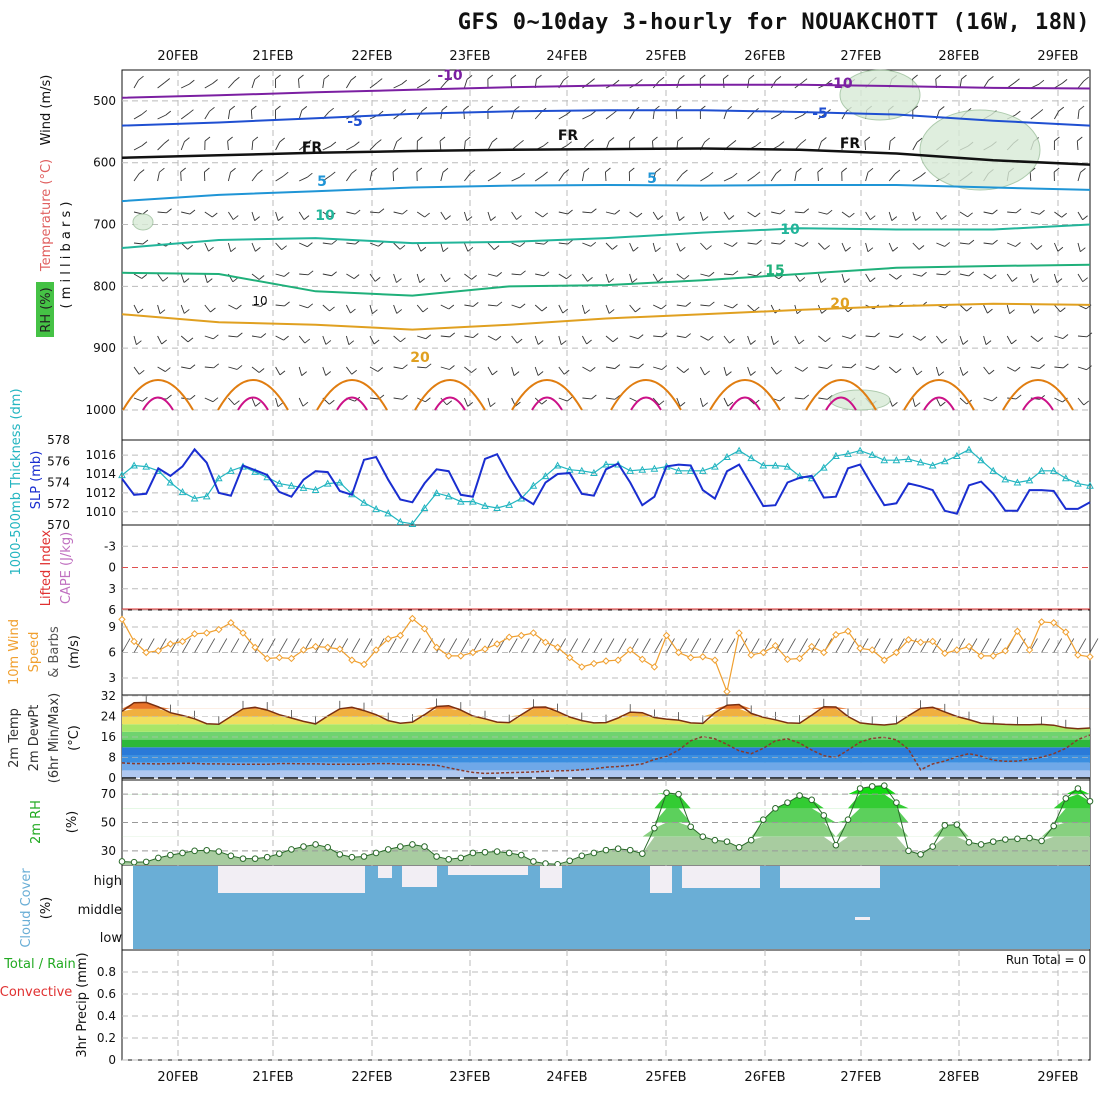 This screenshot has width=1100, height=1100. What do you see at coordinates (939, 395) in the screenshot?
I see `isotherm-25-arc` at bounding box center [939, 395].